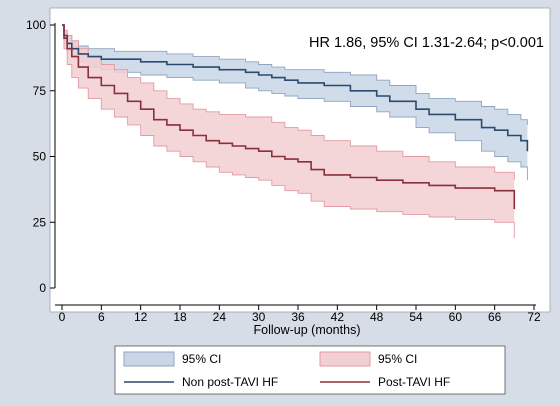 The width and height of the screenshot is (560, 406). I want to click on x-tick-label: 18, so click(180, 317).